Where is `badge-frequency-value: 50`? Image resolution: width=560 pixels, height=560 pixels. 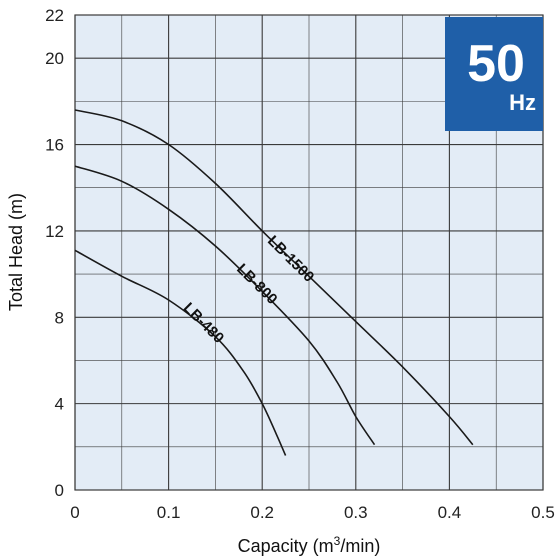
badge-frequency-value: 50 is located at coordinates (496, 64).